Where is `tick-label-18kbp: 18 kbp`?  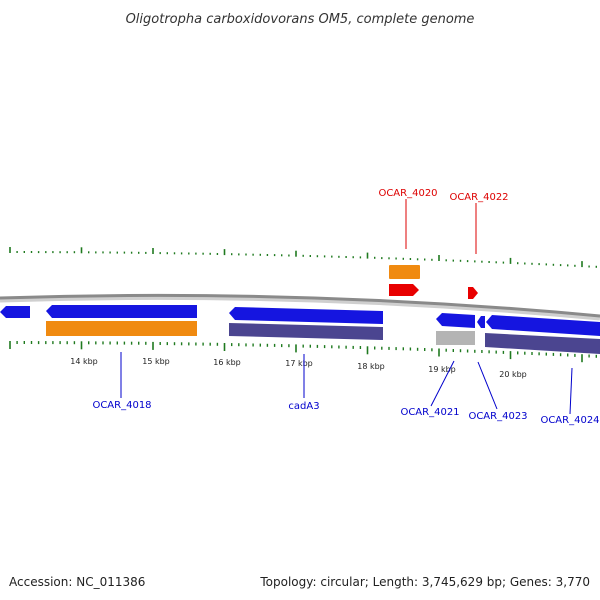
tick-label-18kbp: 18 kbp is located at coordinates (371, 366).